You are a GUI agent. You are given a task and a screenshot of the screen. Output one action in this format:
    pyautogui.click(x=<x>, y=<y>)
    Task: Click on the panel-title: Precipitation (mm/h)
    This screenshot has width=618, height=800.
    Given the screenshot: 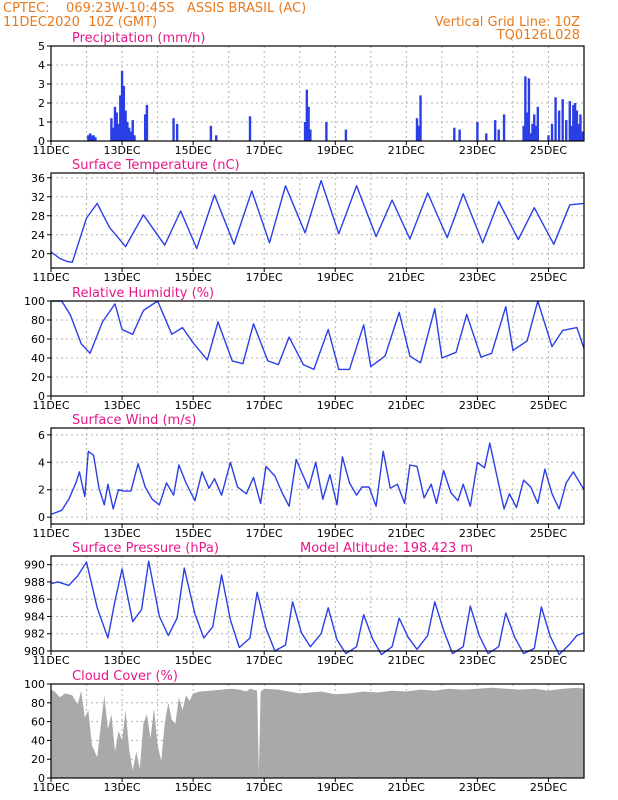 What is the action you would take?
    pyautogui.click(x=138, y=38)
    